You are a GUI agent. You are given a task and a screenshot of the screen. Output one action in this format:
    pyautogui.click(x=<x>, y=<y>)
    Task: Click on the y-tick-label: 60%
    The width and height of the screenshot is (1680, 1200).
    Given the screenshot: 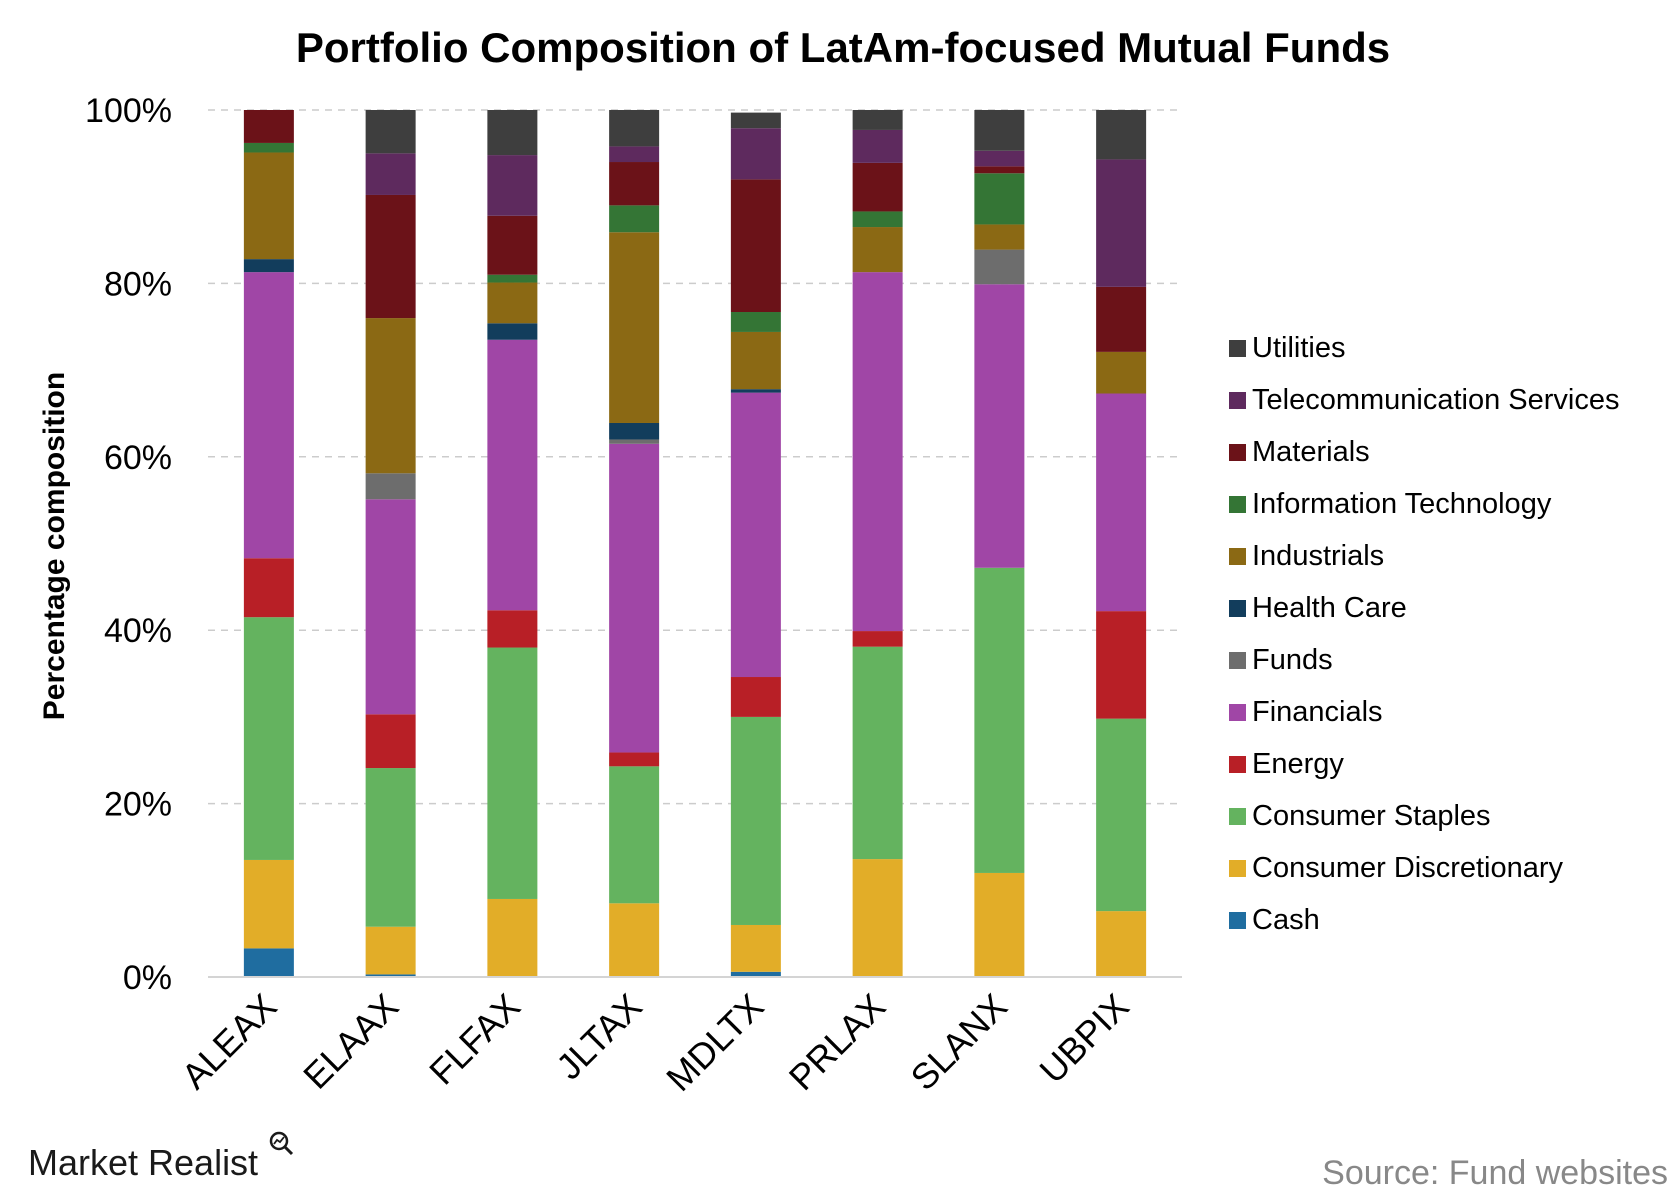 What is the action you would take?
    pyautogui.click(x=138, y=458)
    